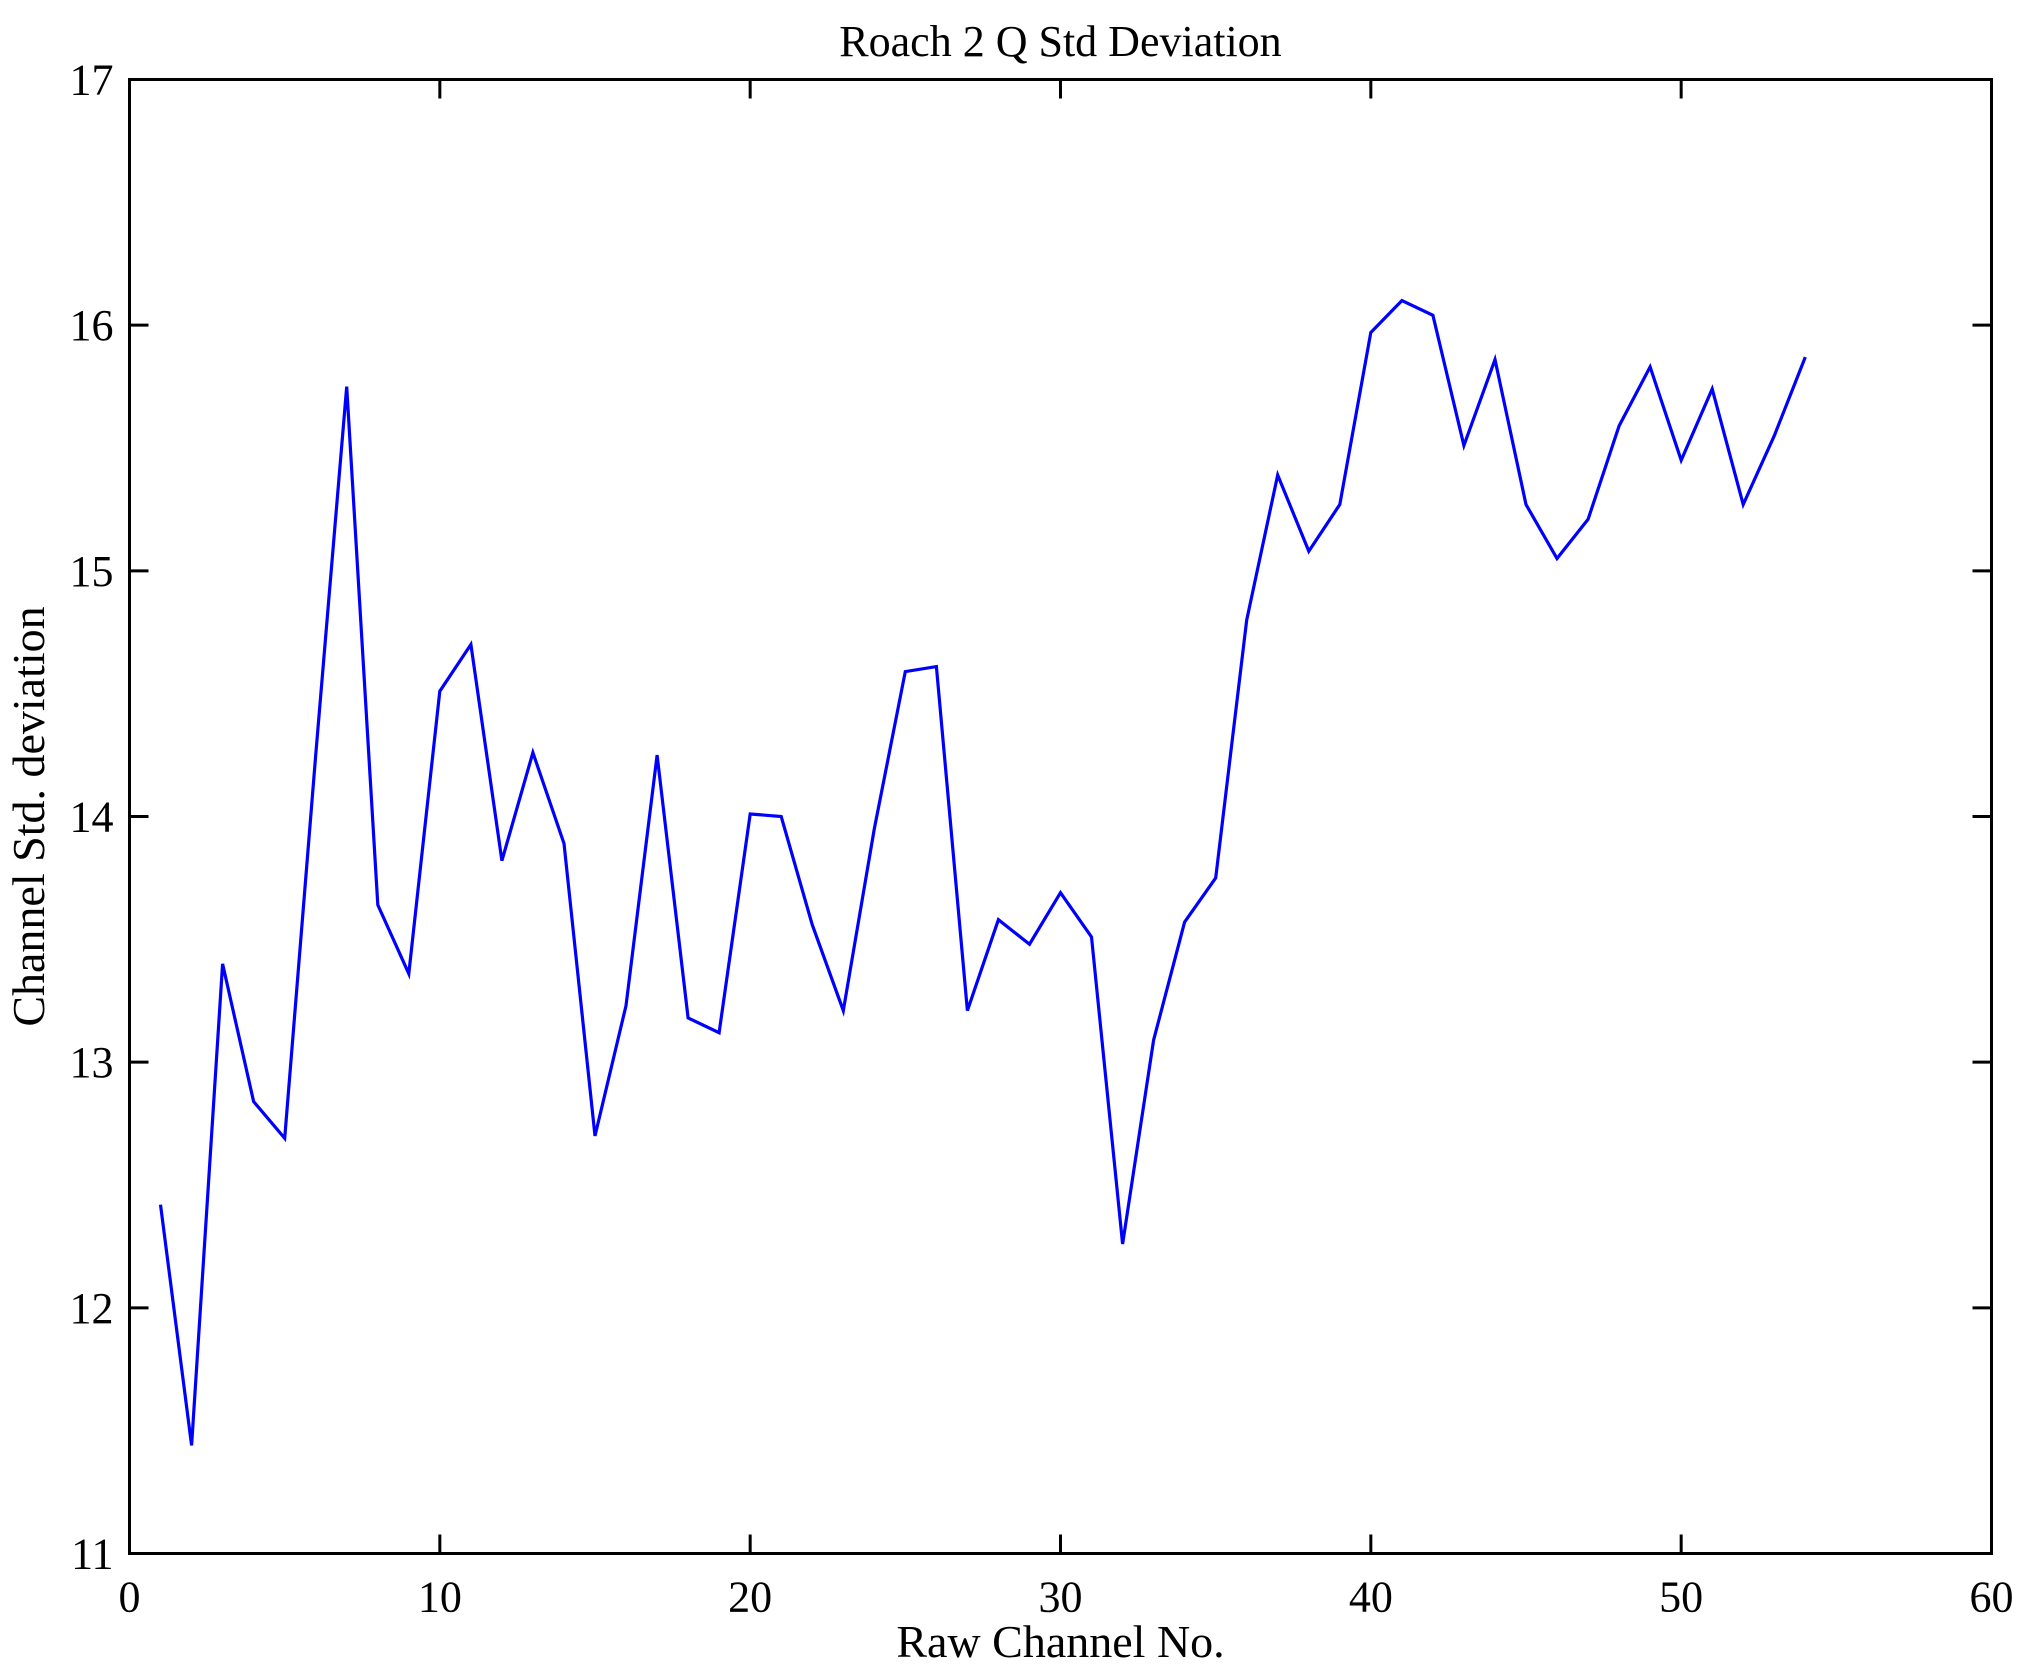 The height and width of the screenshot is (1671, 2025). What do you see at coordinates (28, 816) in the screenshot?
I see `y-axis-label: Channel Std. deviation` at bounding box center [28, 816].